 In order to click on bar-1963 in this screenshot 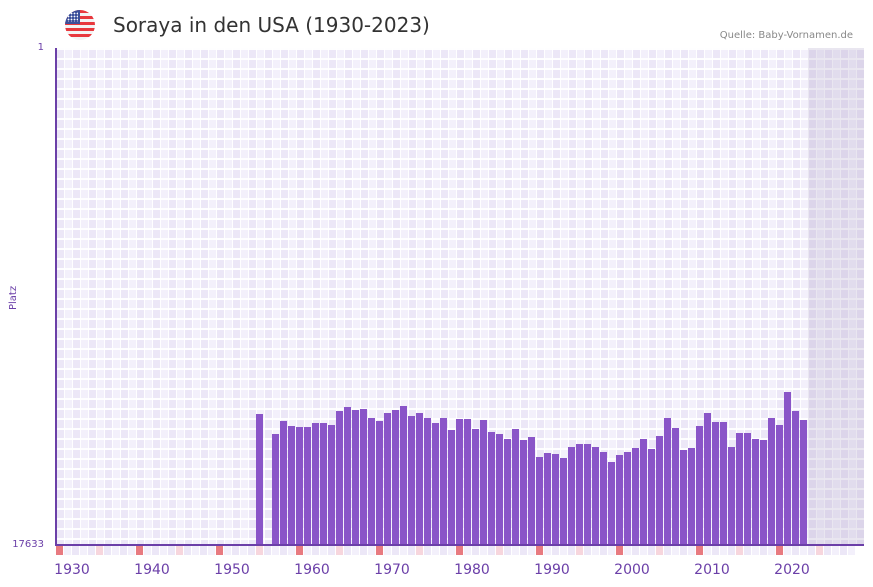, I will do `click(331, 485)`.